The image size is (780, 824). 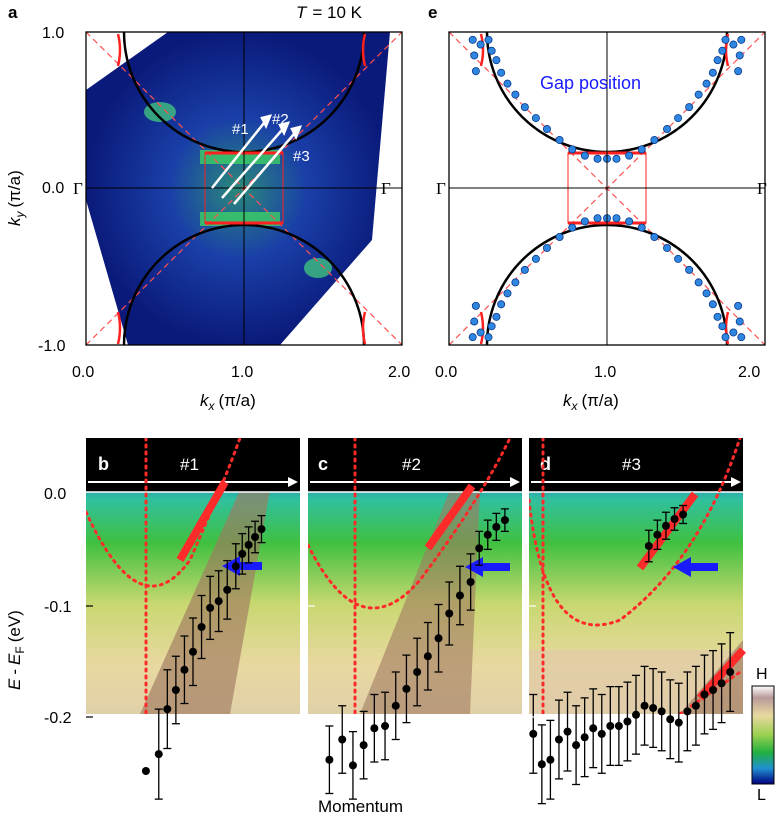 I want to click on cut-title-3: #3, so click(x=631, y=464).